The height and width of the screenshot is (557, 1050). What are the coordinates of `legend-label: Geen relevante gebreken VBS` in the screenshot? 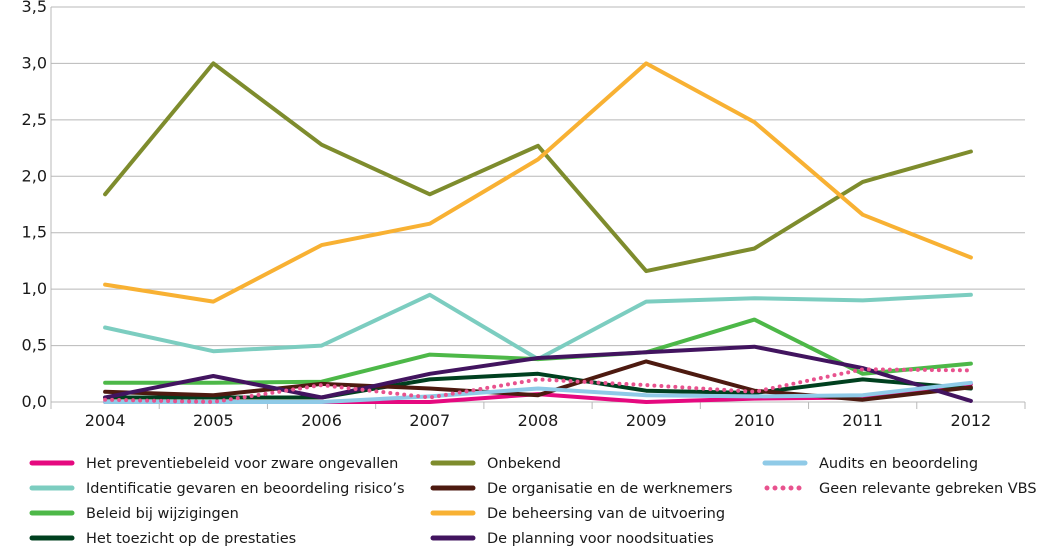 It's located at (928, 489).